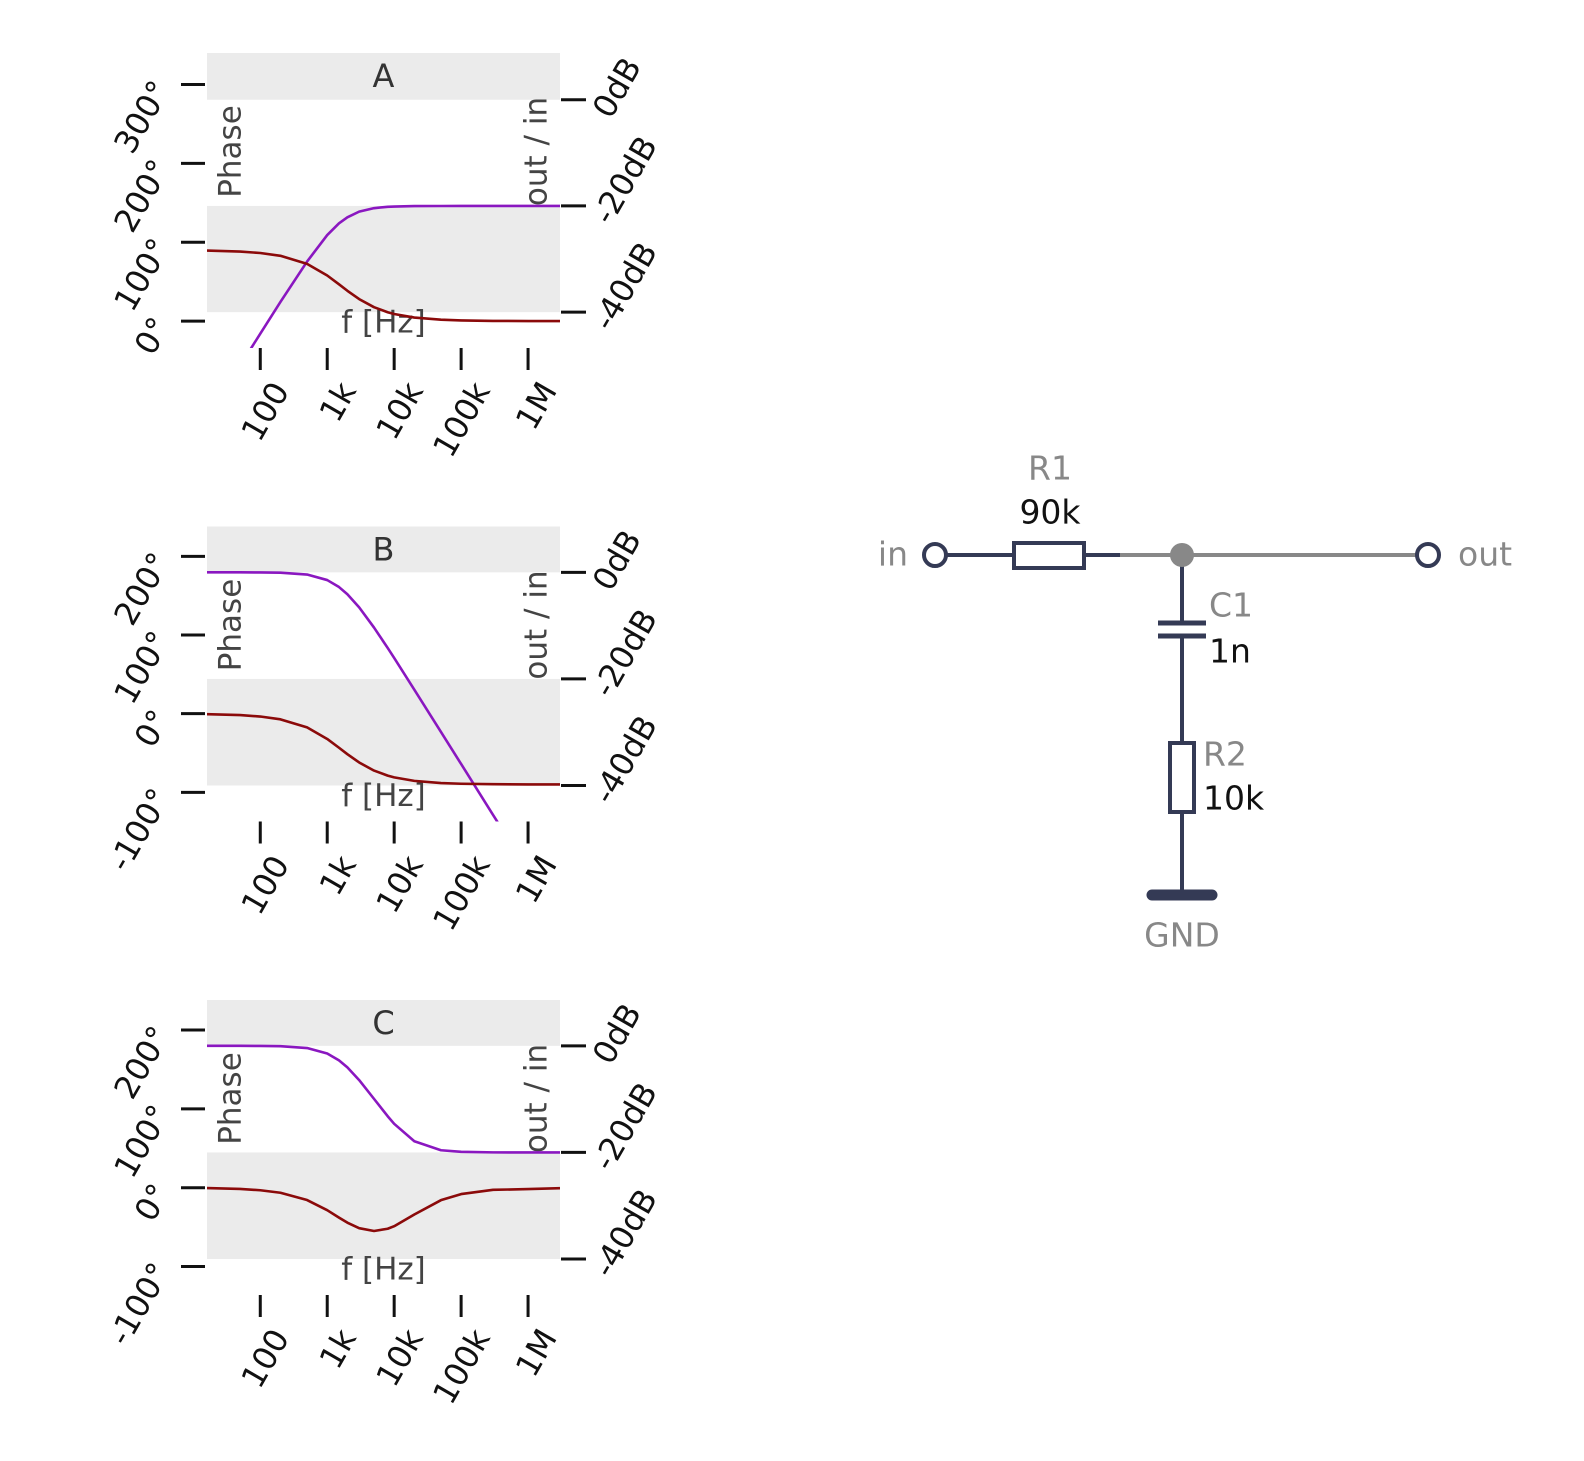  I want to click on resistor-r1, so click(1049, 555).